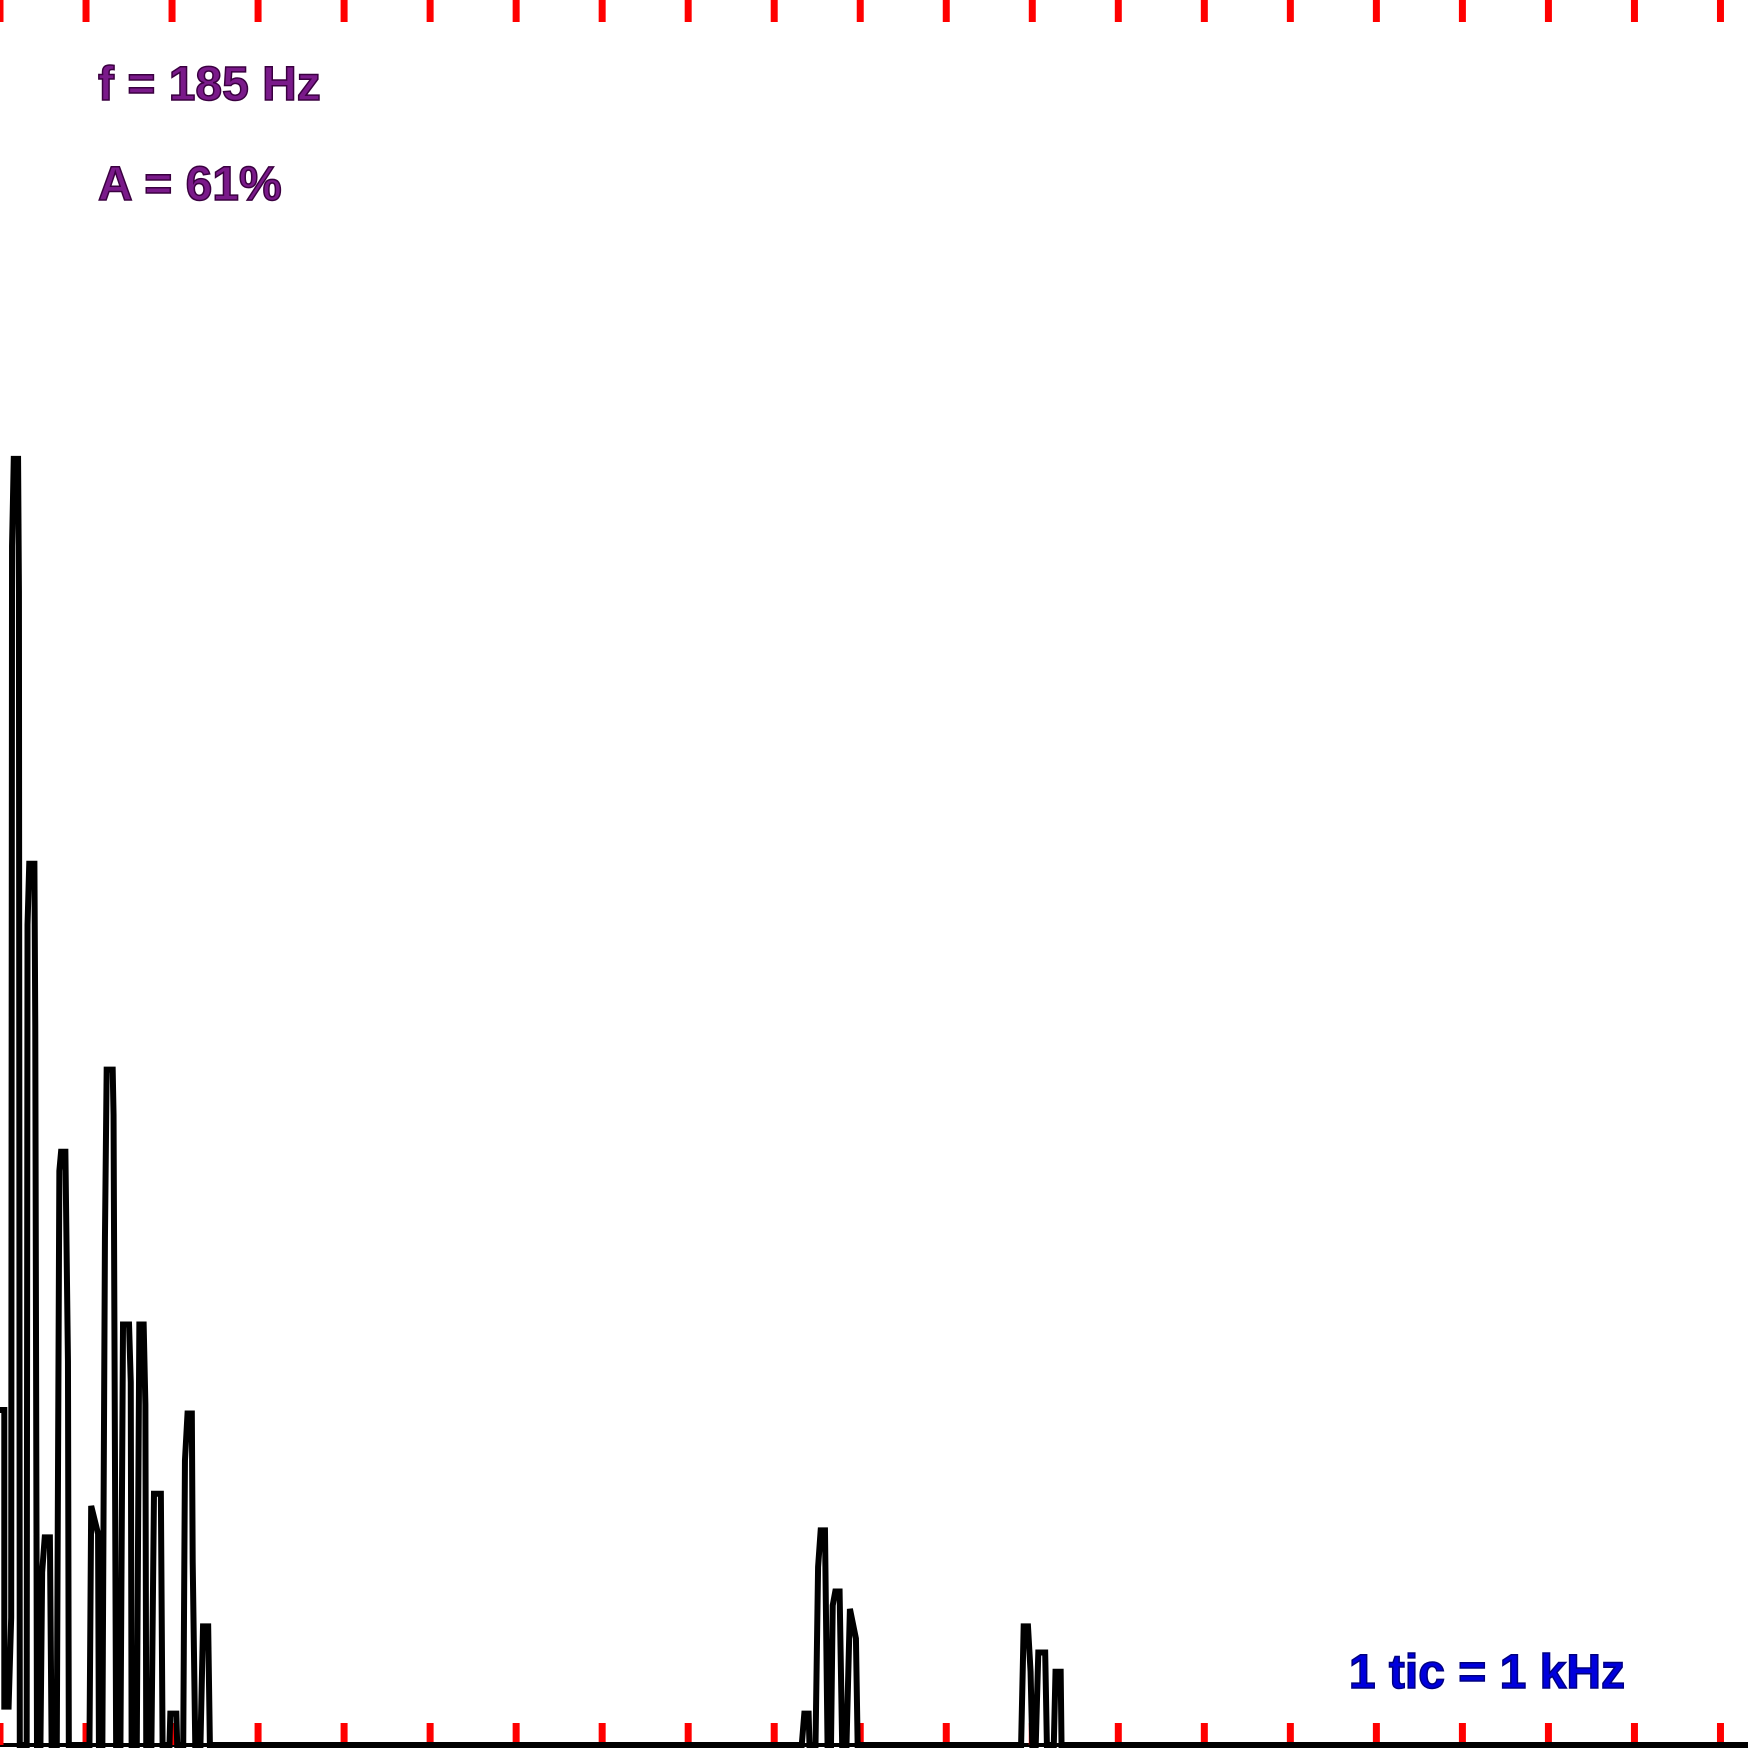 The image size is (1748, 1748). Describe the element at coordinates (190, 184) in the screenshot. I see `amplitude-readout: A = 61%` at that location.